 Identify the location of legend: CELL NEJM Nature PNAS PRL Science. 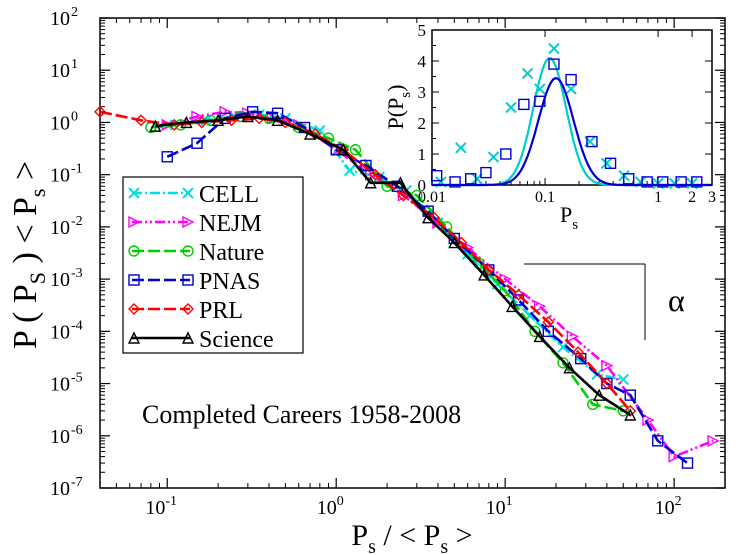
(213, 265).